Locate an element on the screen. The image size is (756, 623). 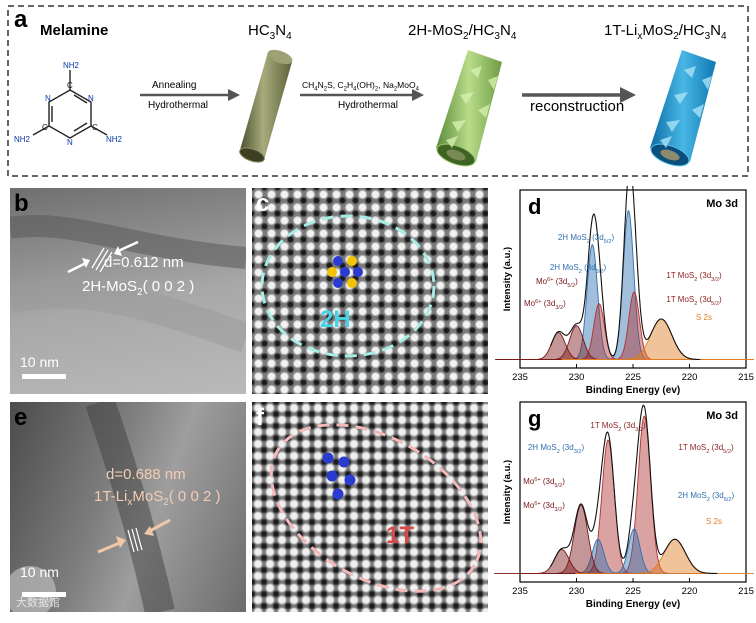
atom-n-3: N is located at coordinates (70, 142).